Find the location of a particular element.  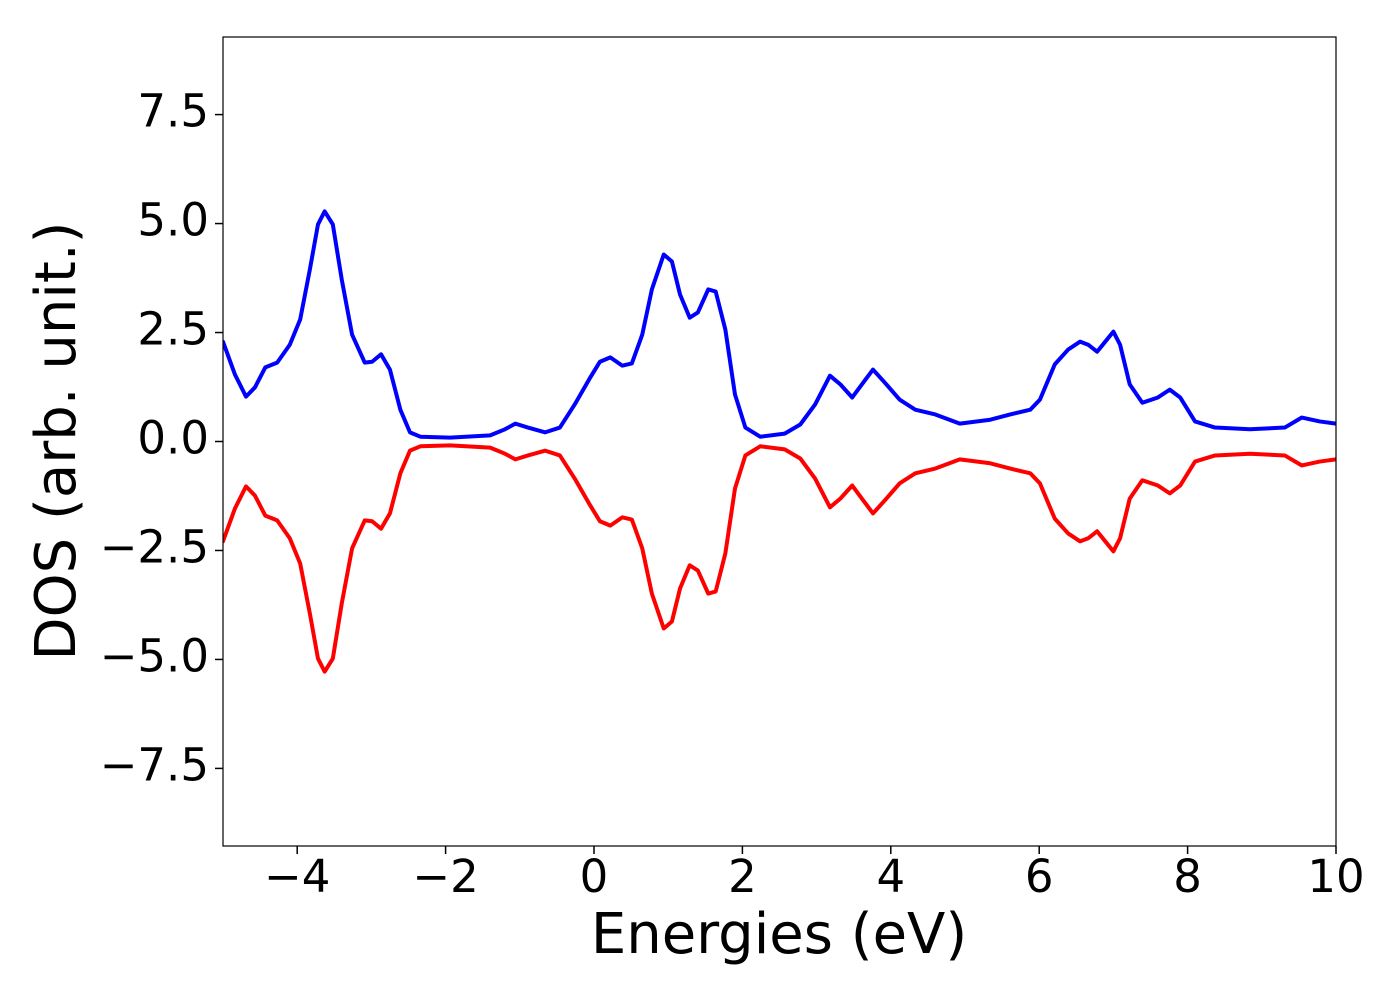

y-tick-label: 2.5 is located at coordinates (173, 329).